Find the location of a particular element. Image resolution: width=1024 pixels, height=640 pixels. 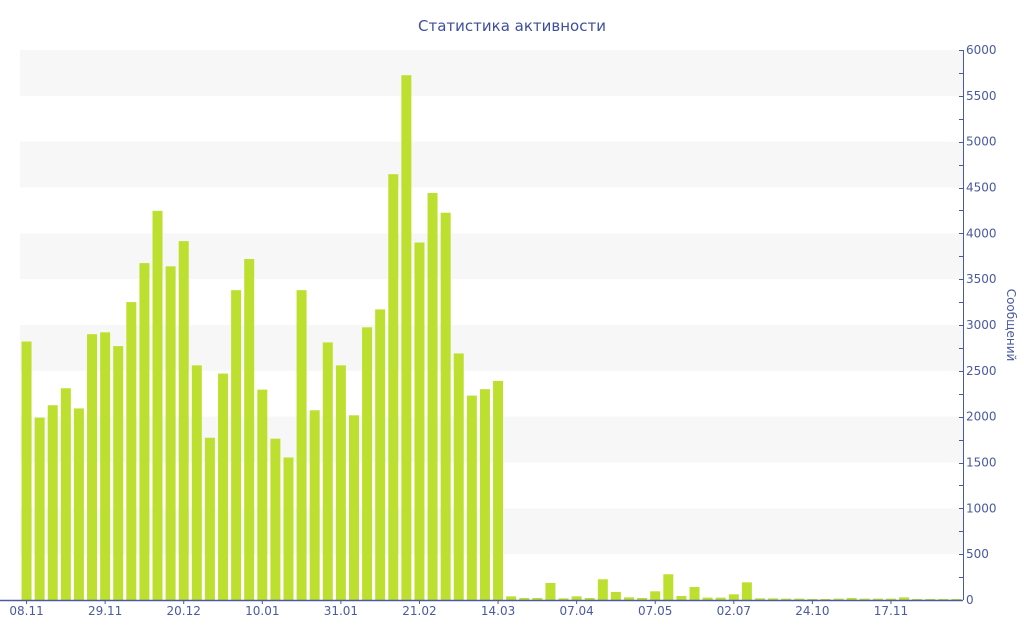

y-tick-label: 5500 is located at coordinates (981, 96).